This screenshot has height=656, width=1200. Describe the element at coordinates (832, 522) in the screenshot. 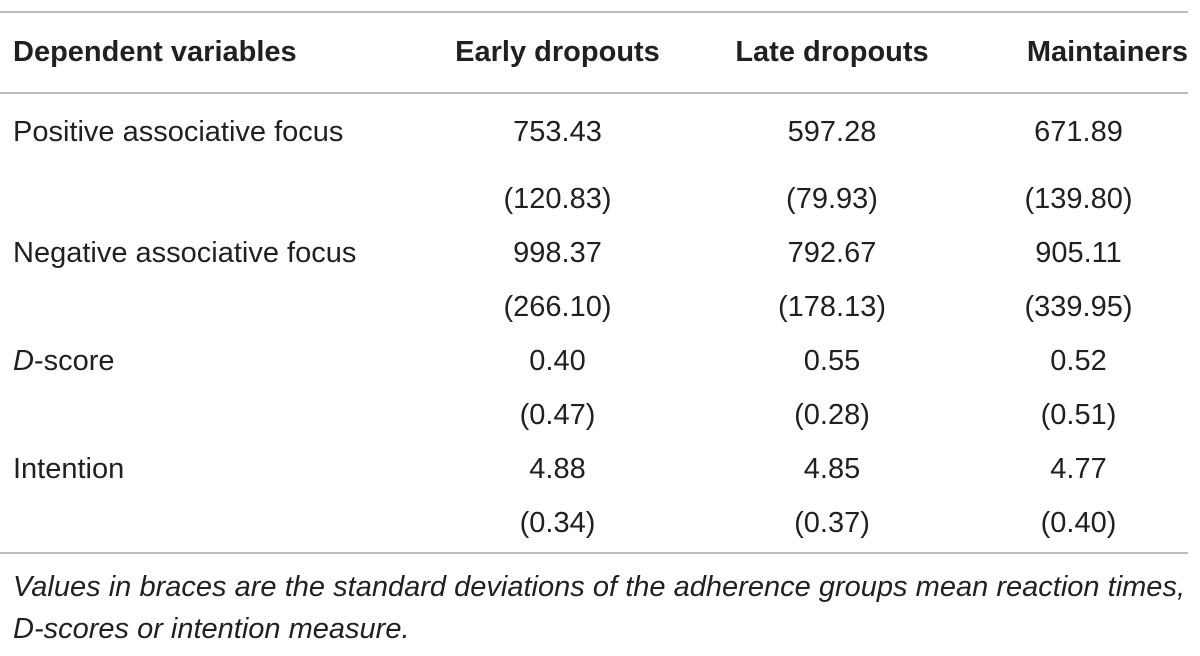

I see `cell-sd: (0.37)` at that location.